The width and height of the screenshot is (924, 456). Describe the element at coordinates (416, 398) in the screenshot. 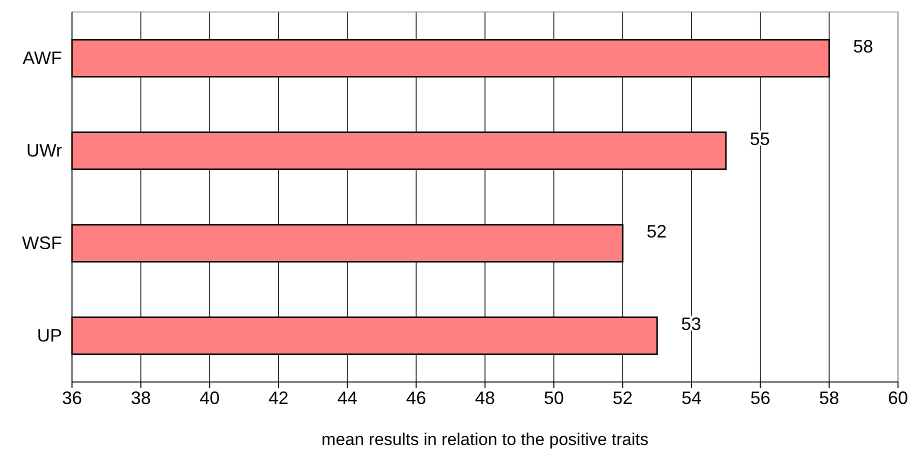

I see `x-tick-label: 46` at that location.